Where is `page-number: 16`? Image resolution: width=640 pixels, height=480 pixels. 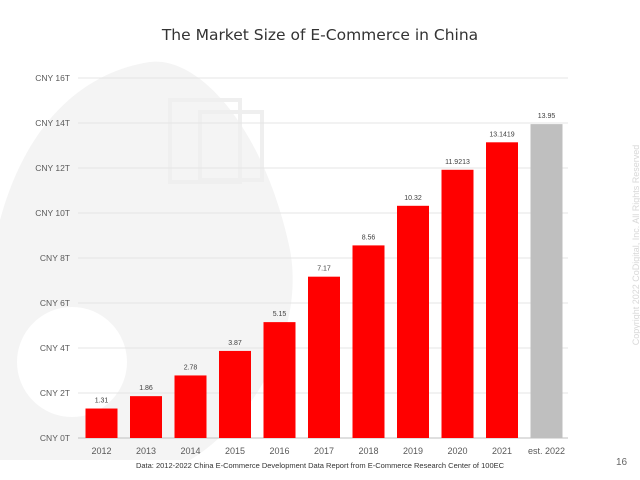 page-number: 16 is located at coordinates (622, 462).